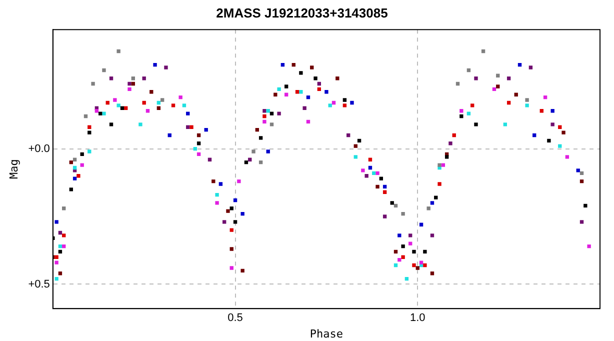  What do you see at coordinates (302, 12) in the screenshot?
I see `chart-title: 2MASS J19212033+3143085` at bounding box center [302, 12].